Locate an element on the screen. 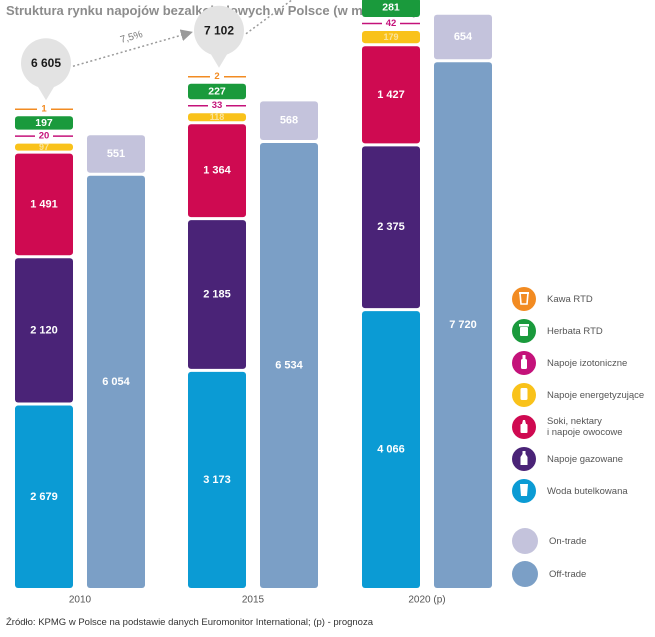  bar-label-kawa-2010: 1 is located at coordinates (44, 109).